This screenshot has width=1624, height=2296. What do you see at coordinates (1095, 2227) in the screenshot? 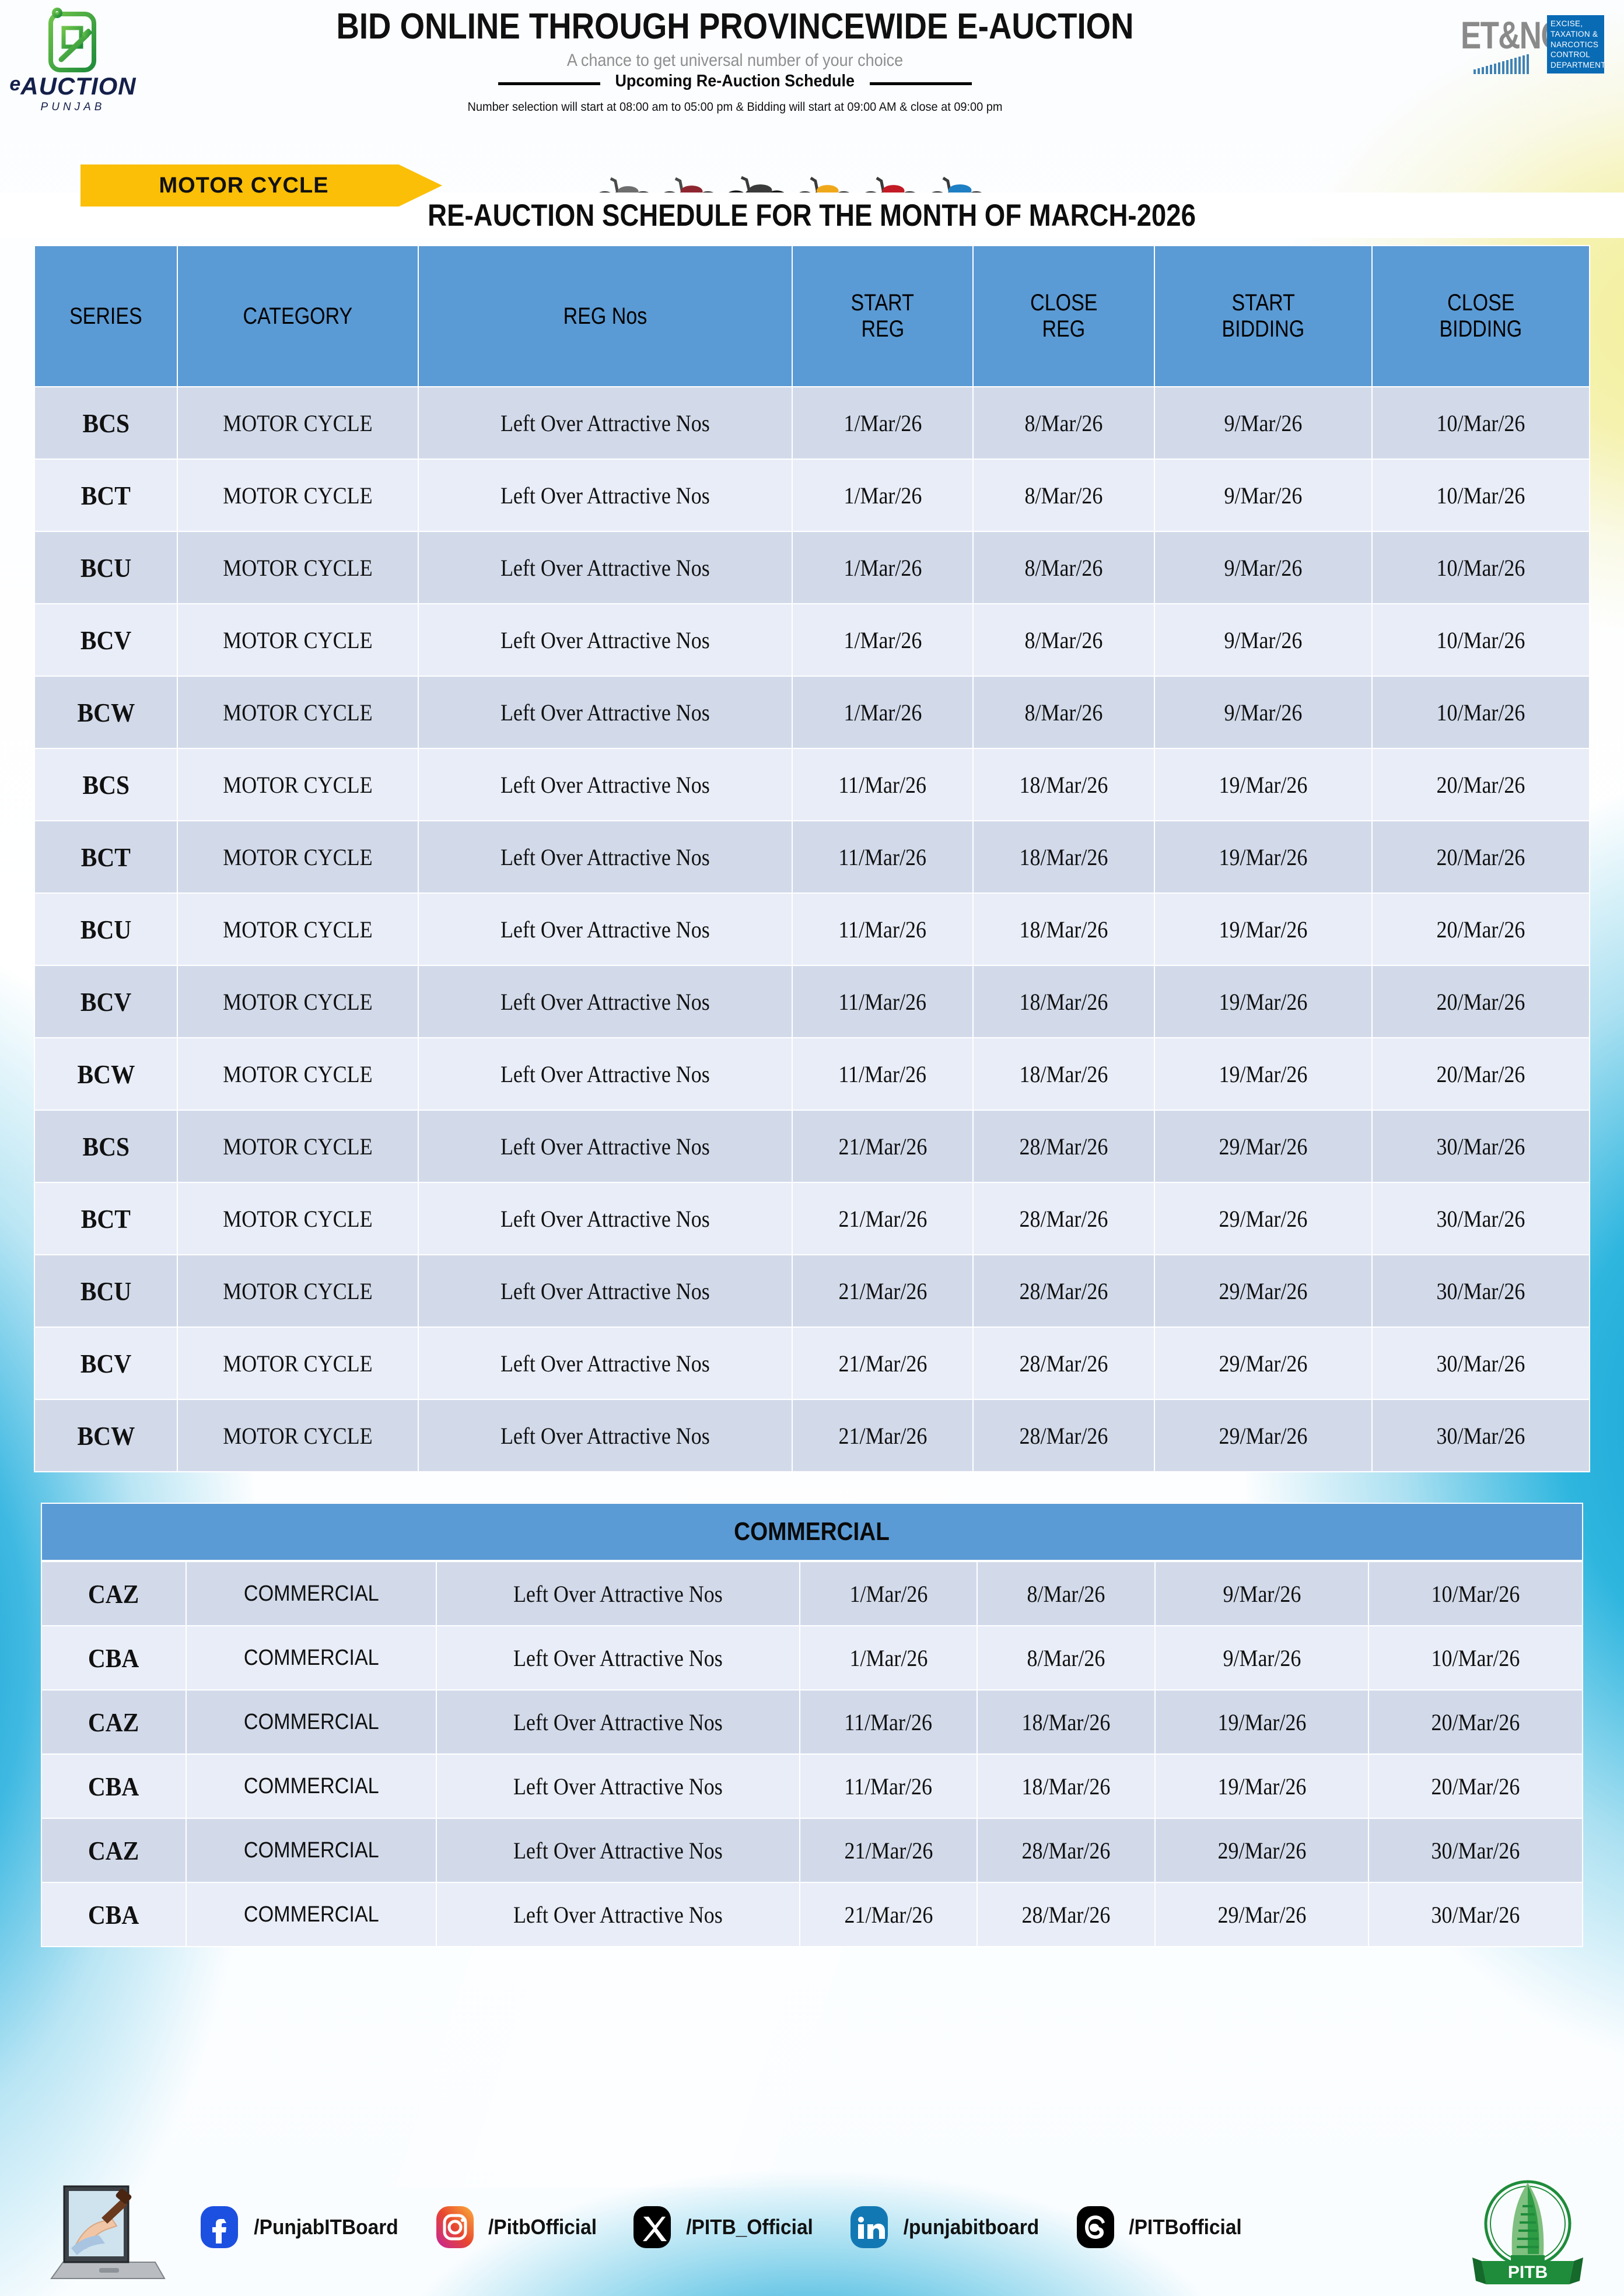
I see `threads-icon` at bounding box center [1095, 2227].